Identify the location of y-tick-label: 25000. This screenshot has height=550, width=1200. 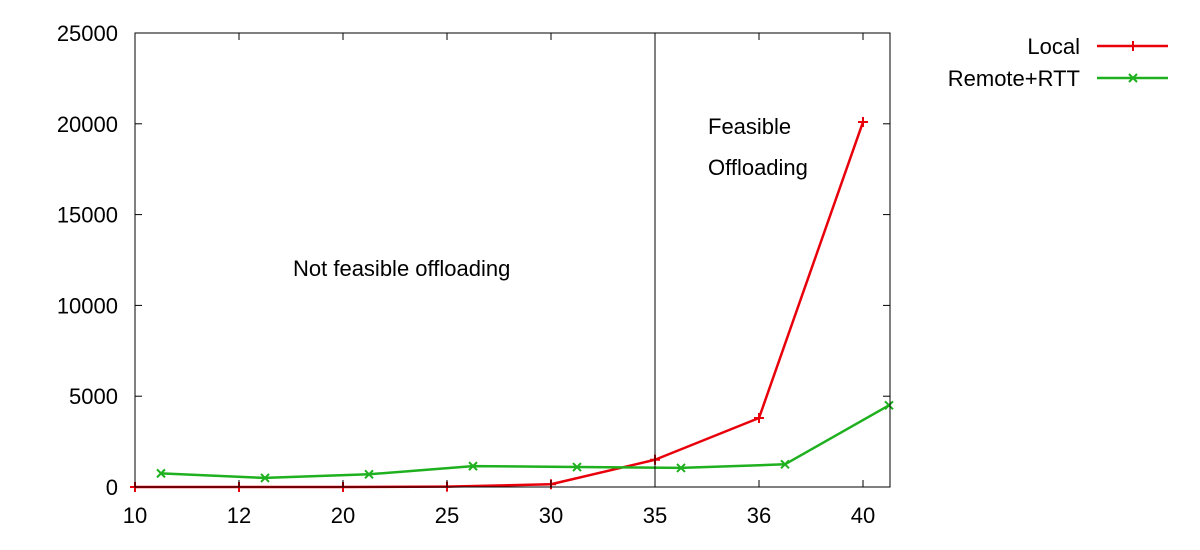
(87, 33).